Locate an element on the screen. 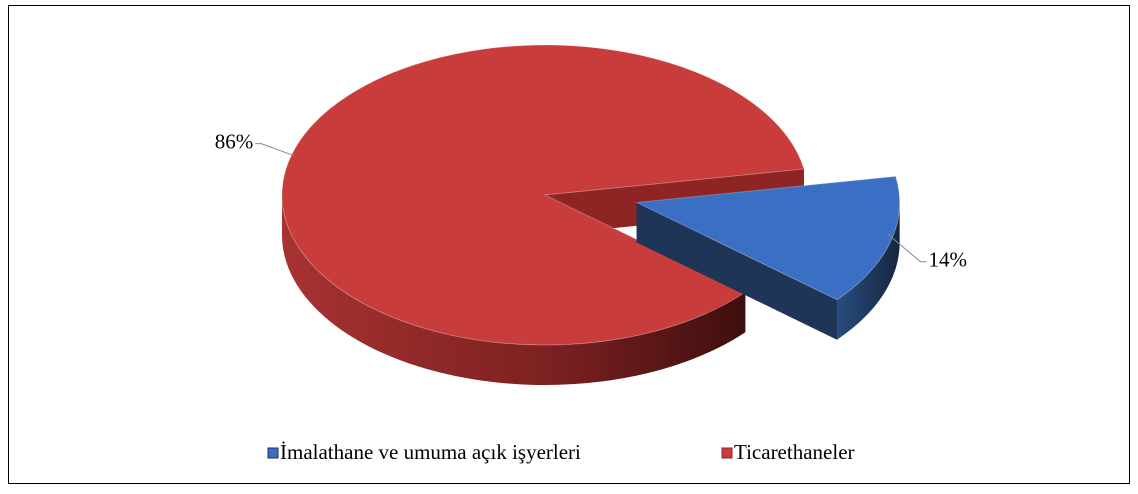  data-label: 86% is located at coordinates (234, 141).